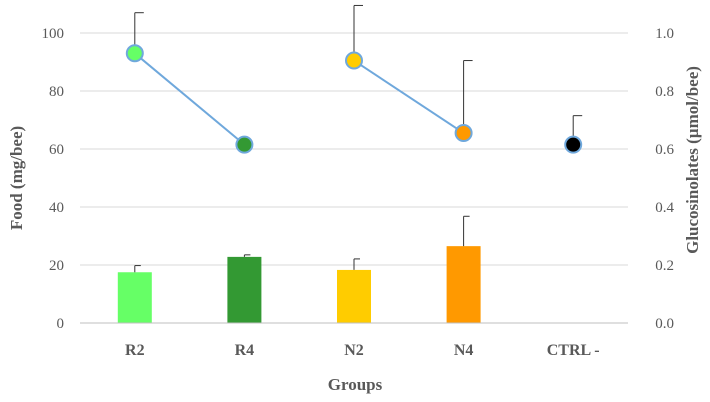 The width and height of the screenshot is (710, 402). What do you see at coordinates (56, 92) in the screenshot?
I see `y-left-tick-label: 80` at bounding box center [56, 92].